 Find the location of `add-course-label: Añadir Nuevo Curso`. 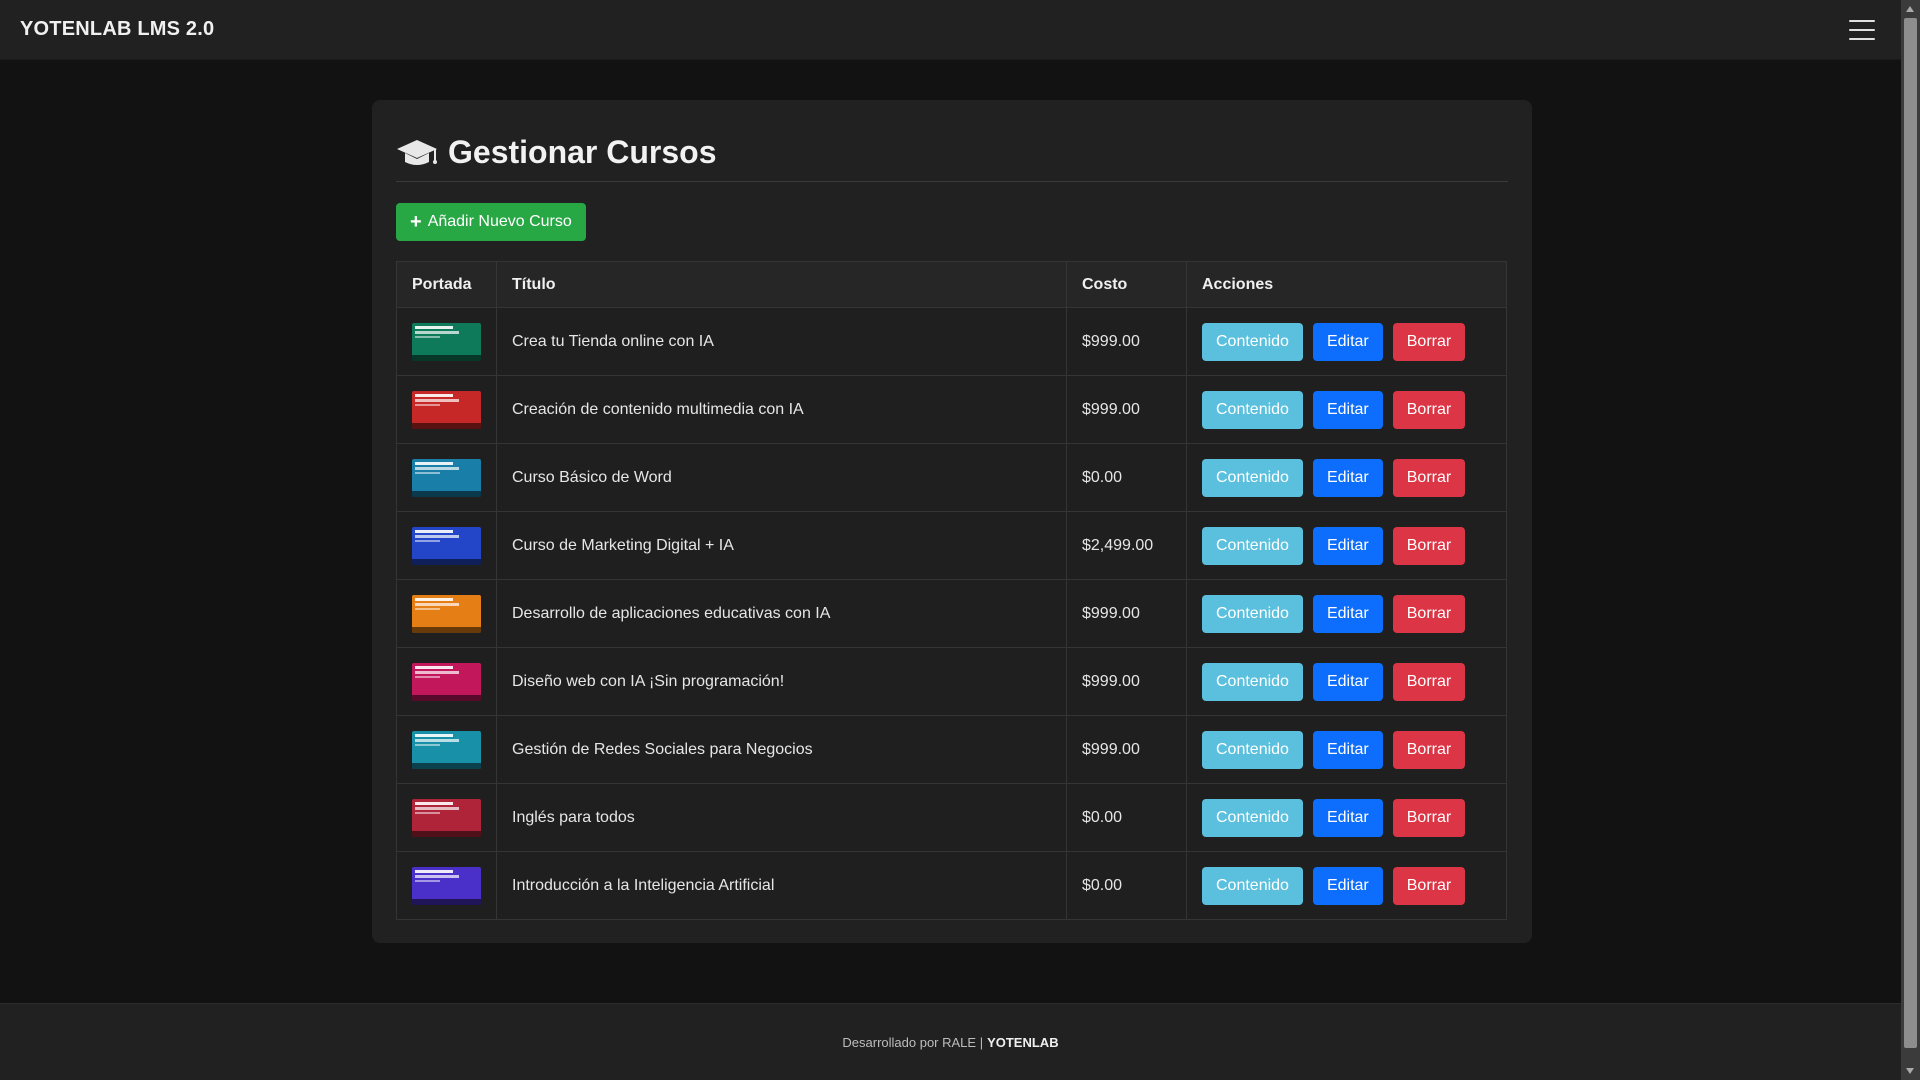

add-course-label: Añadir Nuevo Curso is located at coordinates (499, 221).